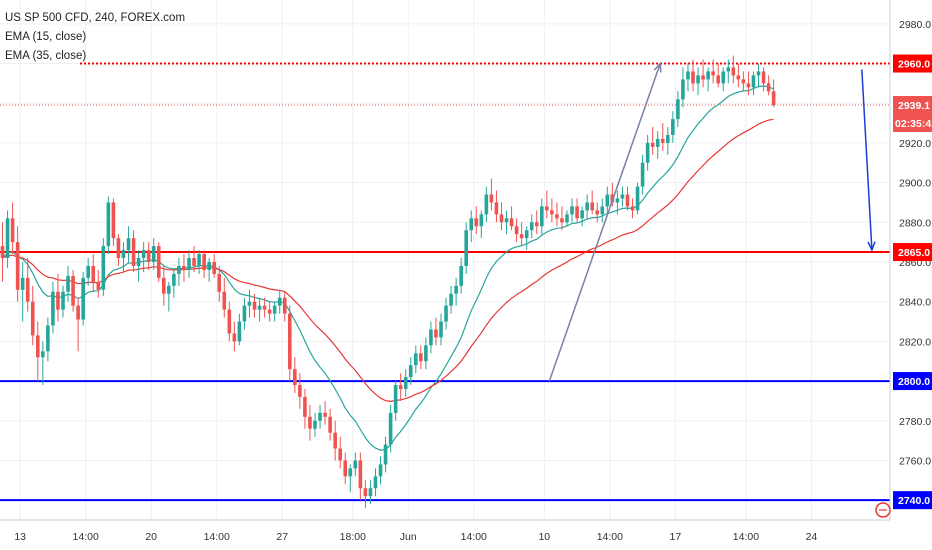  Describe the element at coordinates (95, 18) in the screenshot. I see `legend-symbol: US SP 500 CFD, 240, FOREX.com` at that location.